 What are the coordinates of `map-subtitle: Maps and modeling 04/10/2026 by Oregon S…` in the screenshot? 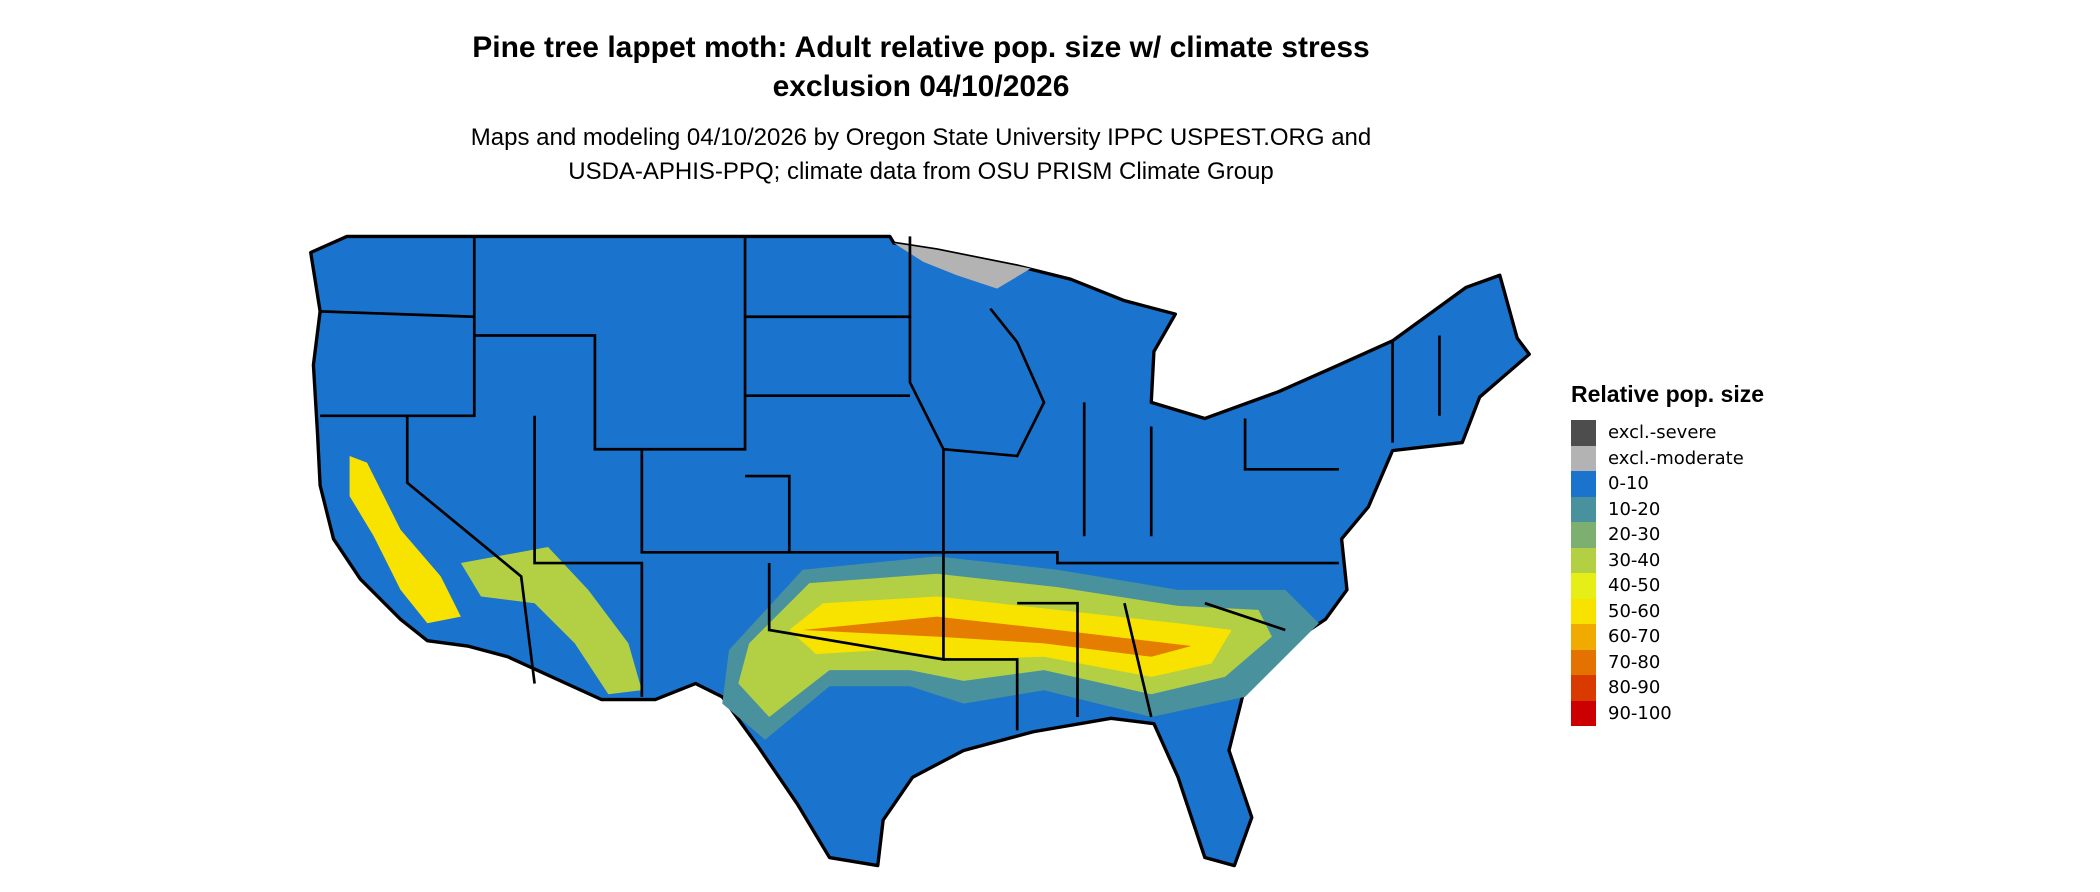 It's located at (921, 155).